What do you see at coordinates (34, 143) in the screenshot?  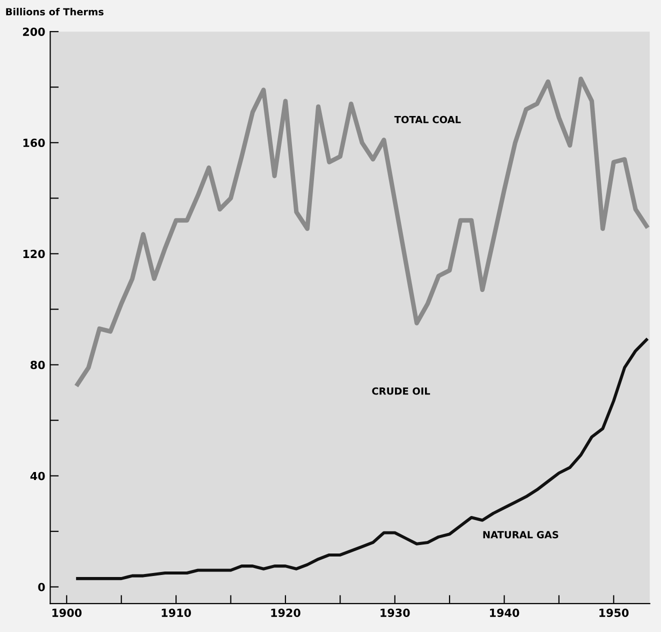 I see `y-tick-label: 160` at bounding box center [34, 143].